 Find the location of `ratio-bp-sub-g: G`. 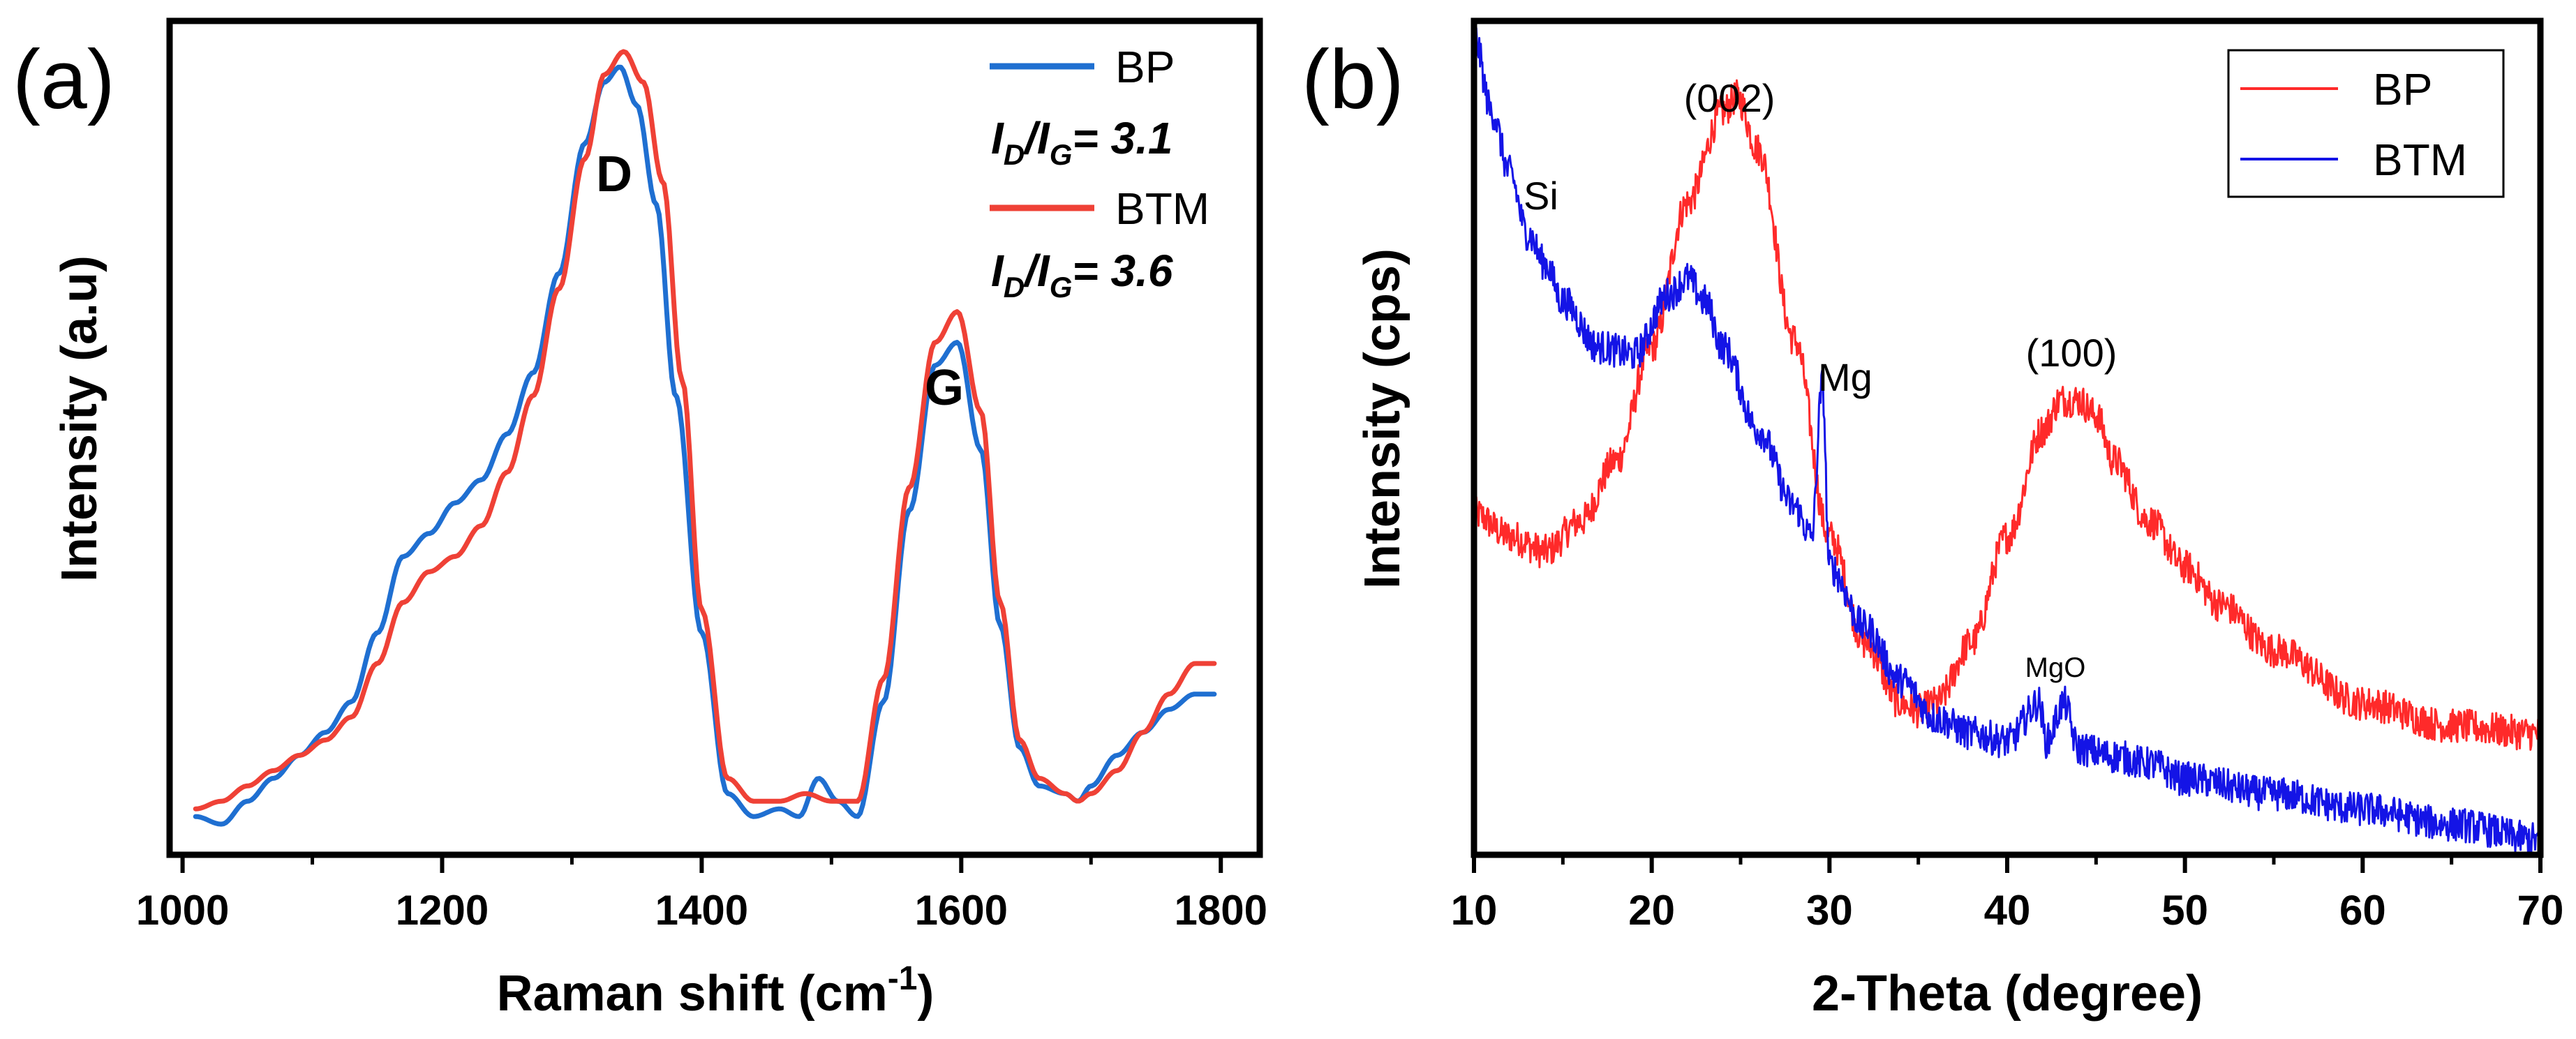

ratio-bp-sub-g: G is located at coordinates (1062, 154).